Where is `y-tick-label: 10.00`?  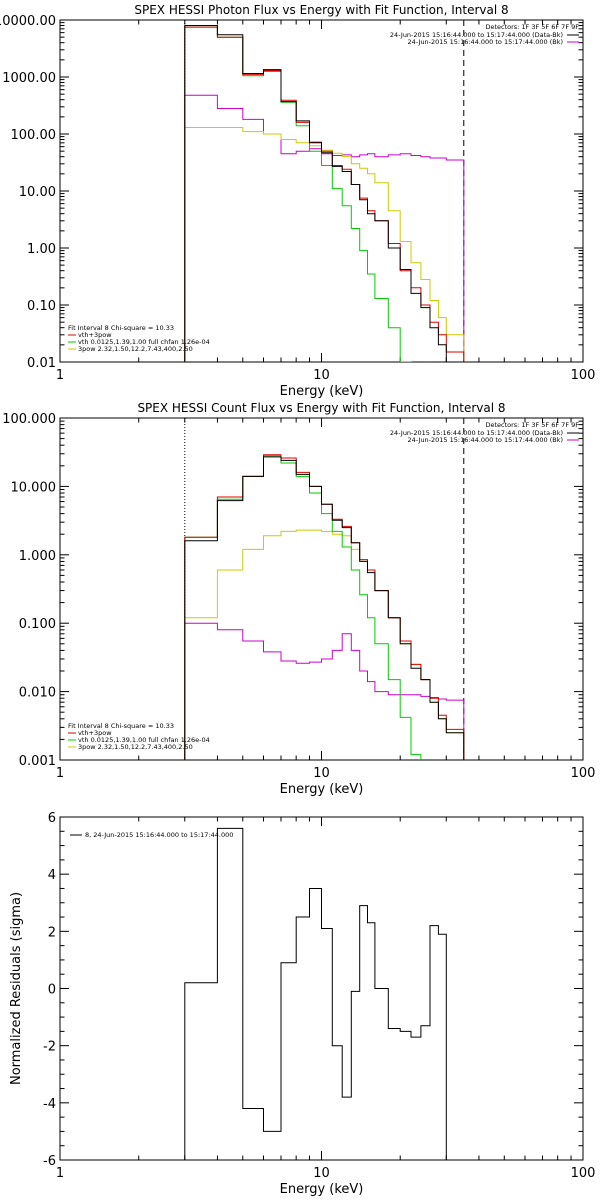 y-tick-label: 10.00 is located at coordinates (37, 192).